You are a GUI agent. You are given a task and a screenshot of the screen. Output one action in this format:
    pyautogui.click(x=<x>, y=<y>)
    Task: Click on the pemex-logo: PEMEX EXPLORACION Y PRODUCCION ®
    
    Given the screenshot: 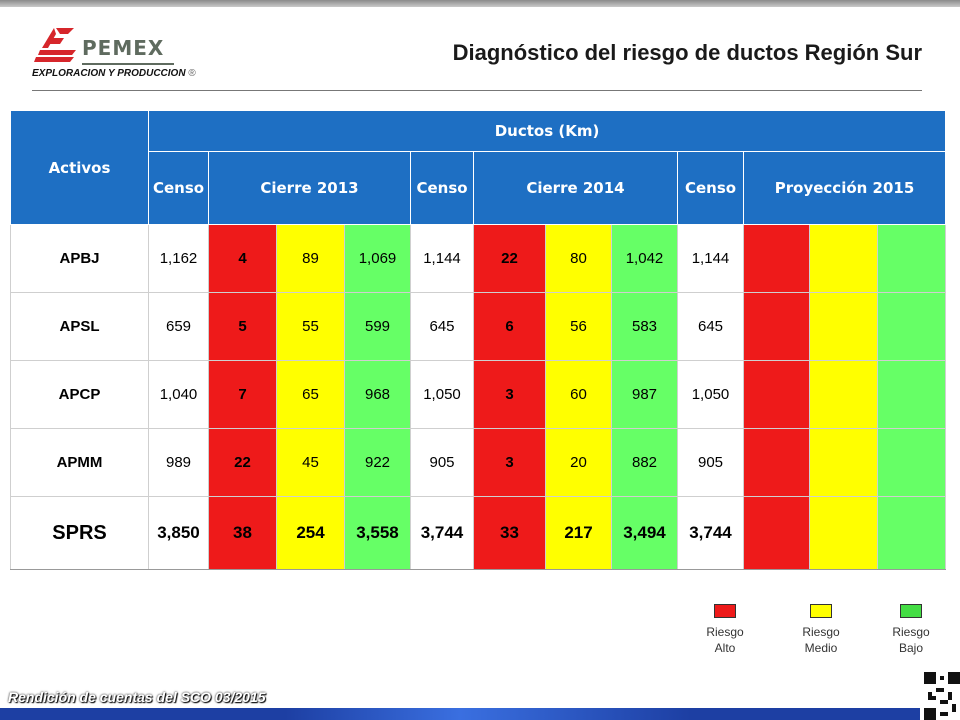 What is the action you would take?
    pyautogui.click(x=115, y=53)
    